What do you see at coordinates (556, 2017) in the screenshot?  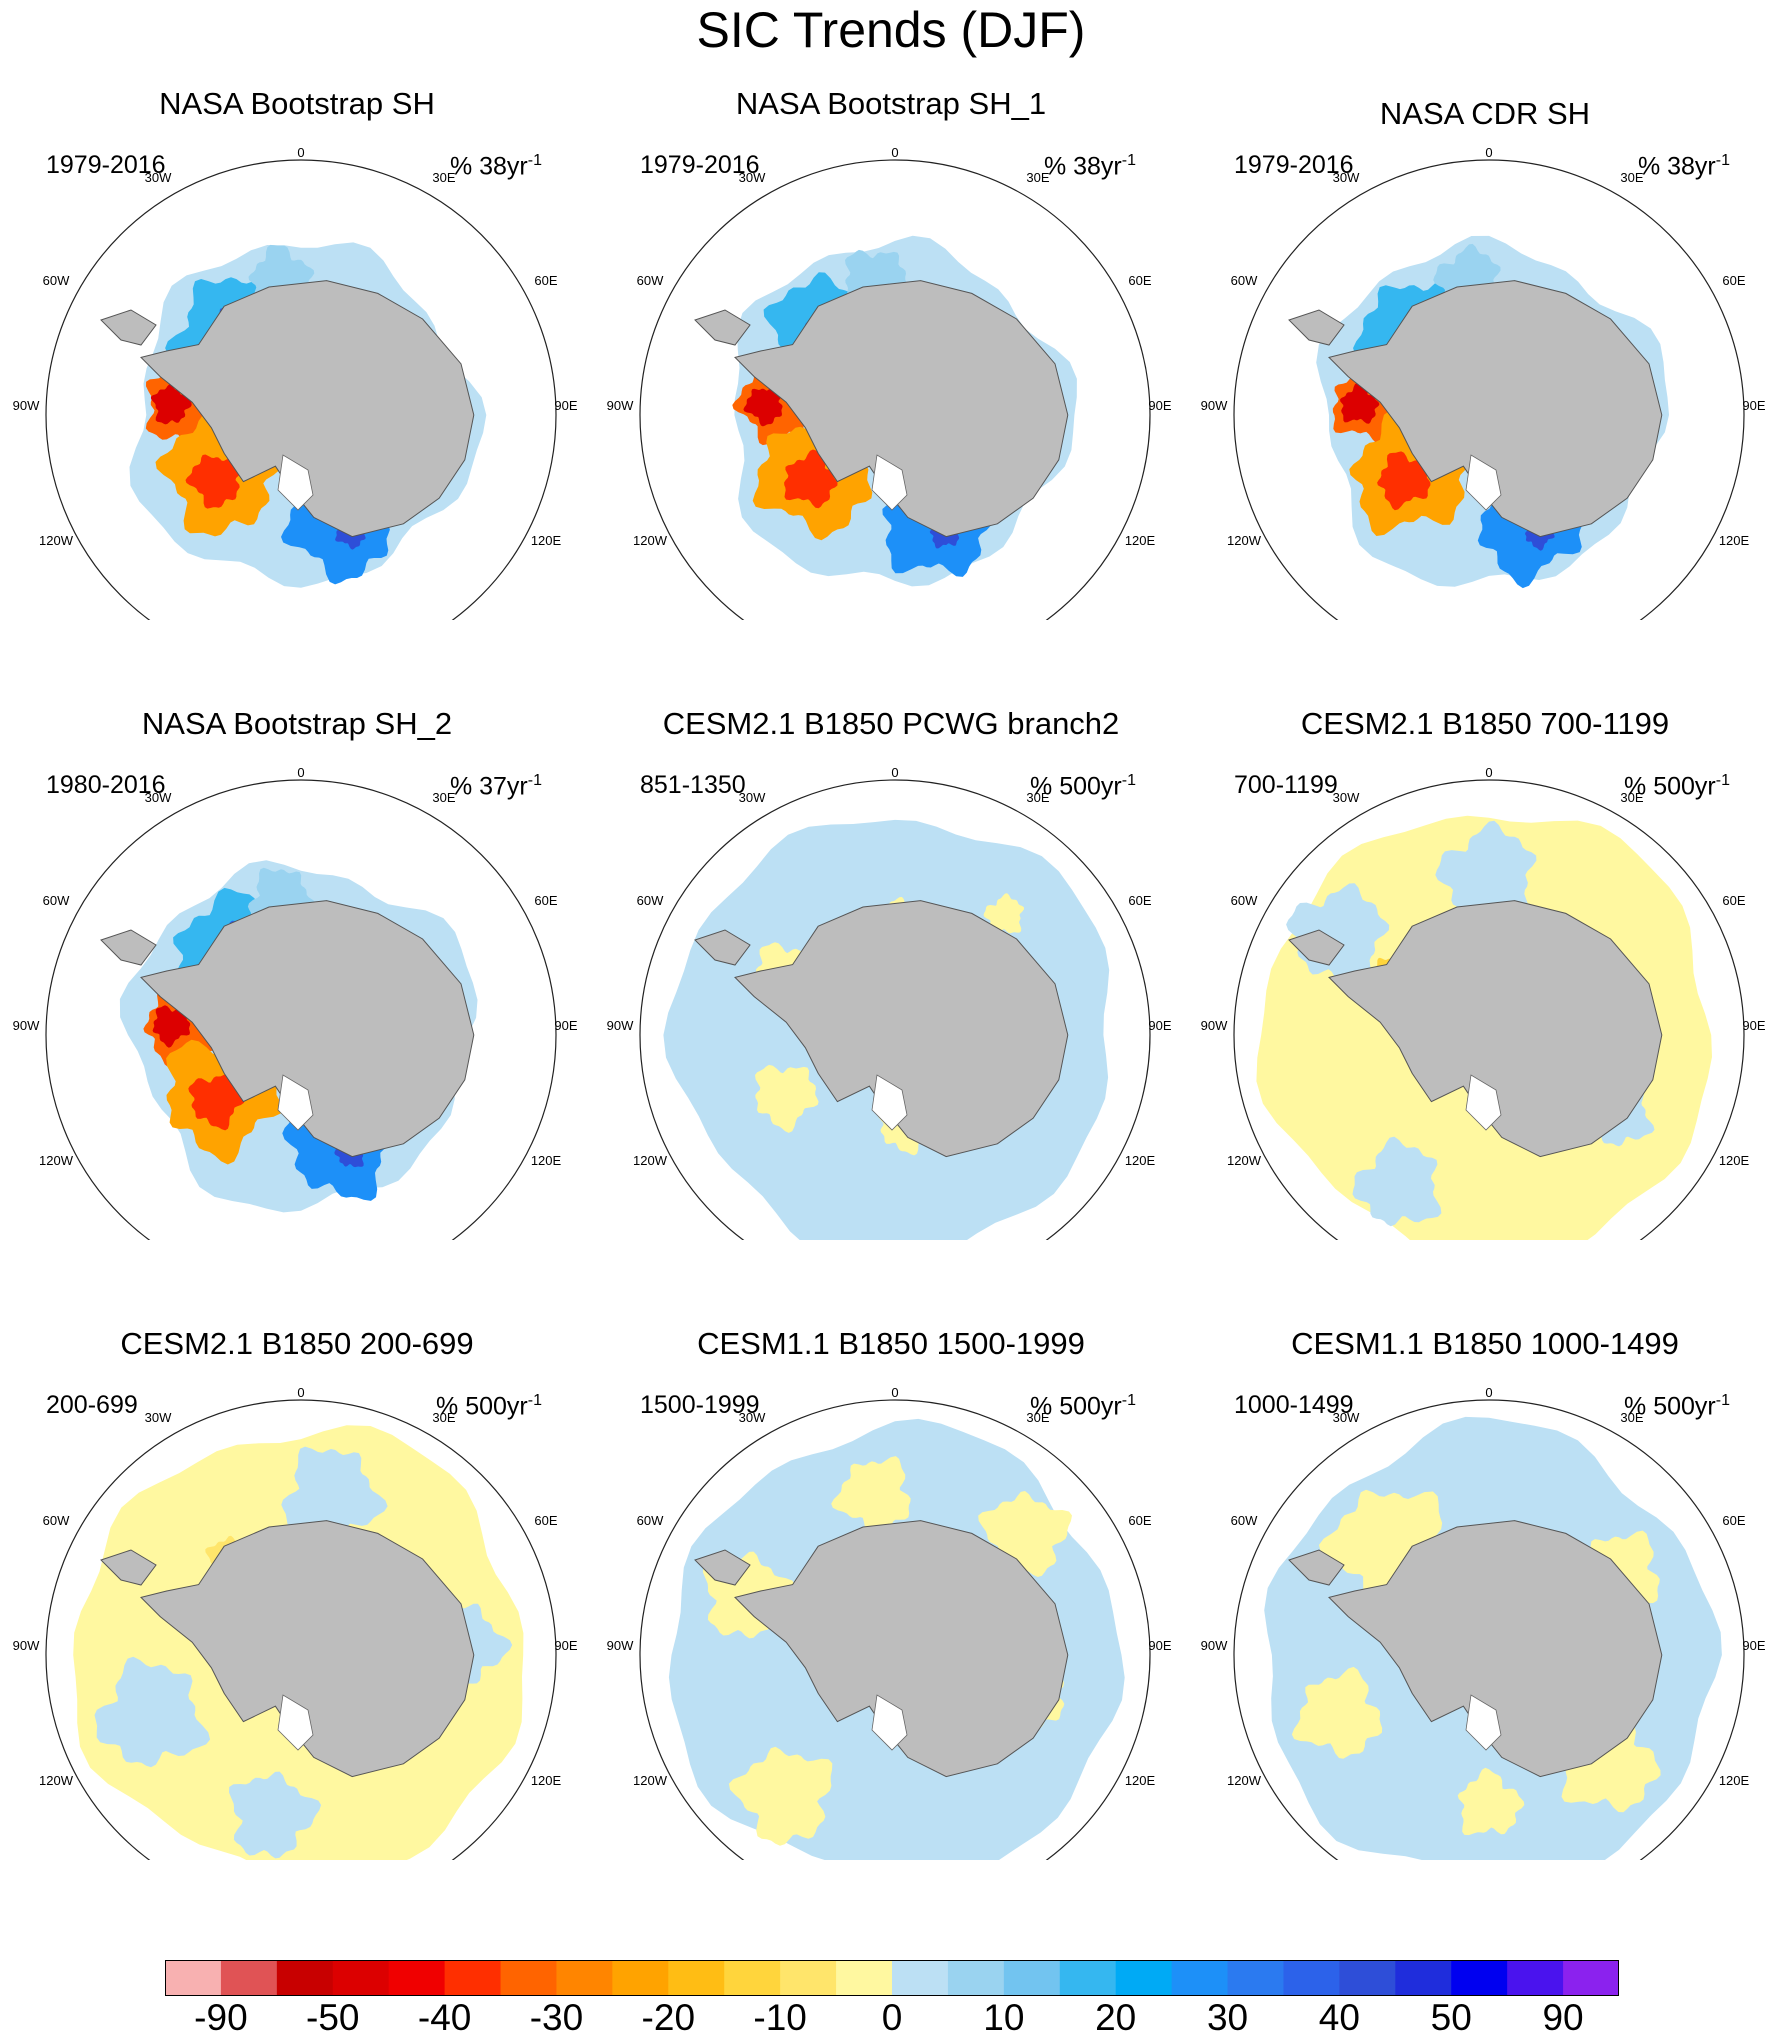 I see `colorbar-label: -30` at bounding box center [556, 2017].